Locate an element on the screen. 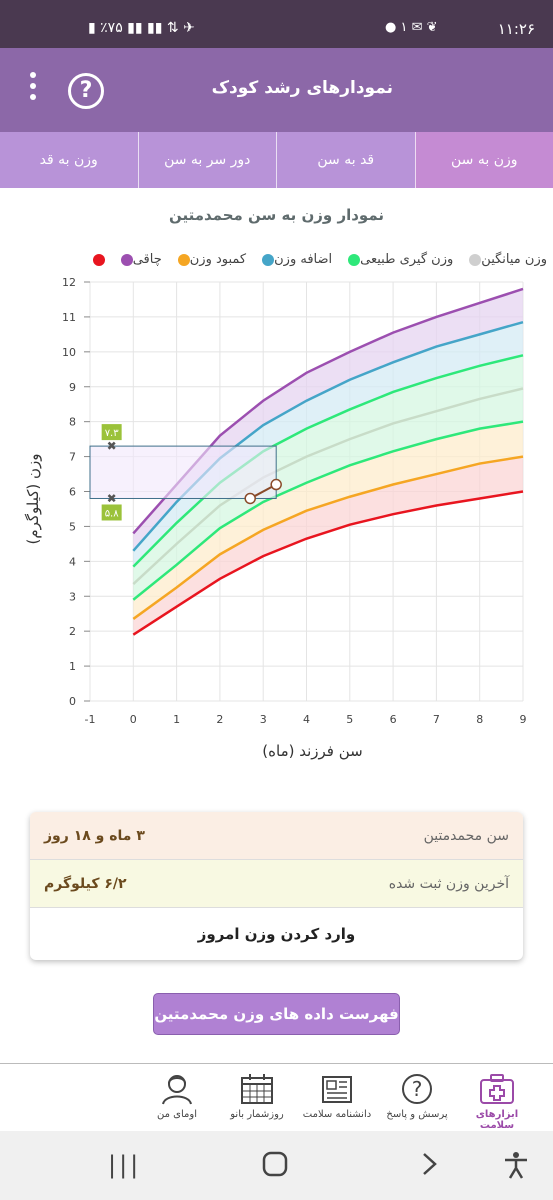  legend-item: اضافه وزن is located at coordinates (294, 259).